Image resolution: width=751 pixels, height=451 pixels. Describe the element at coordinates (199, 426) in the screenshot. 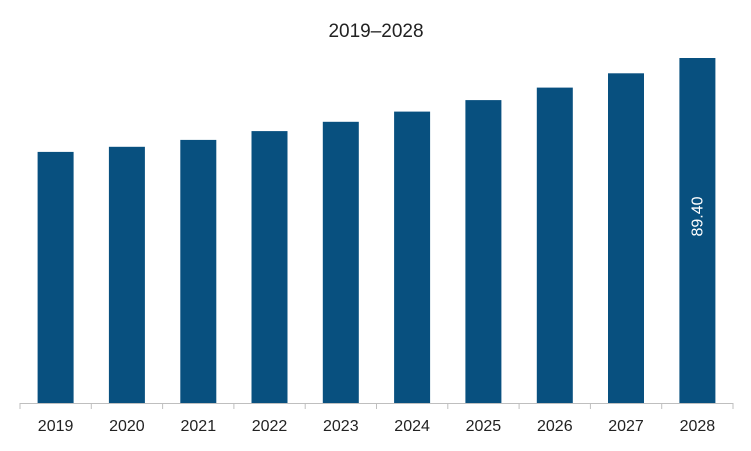

I see `x-tick-label-2021: 2021` at that location.